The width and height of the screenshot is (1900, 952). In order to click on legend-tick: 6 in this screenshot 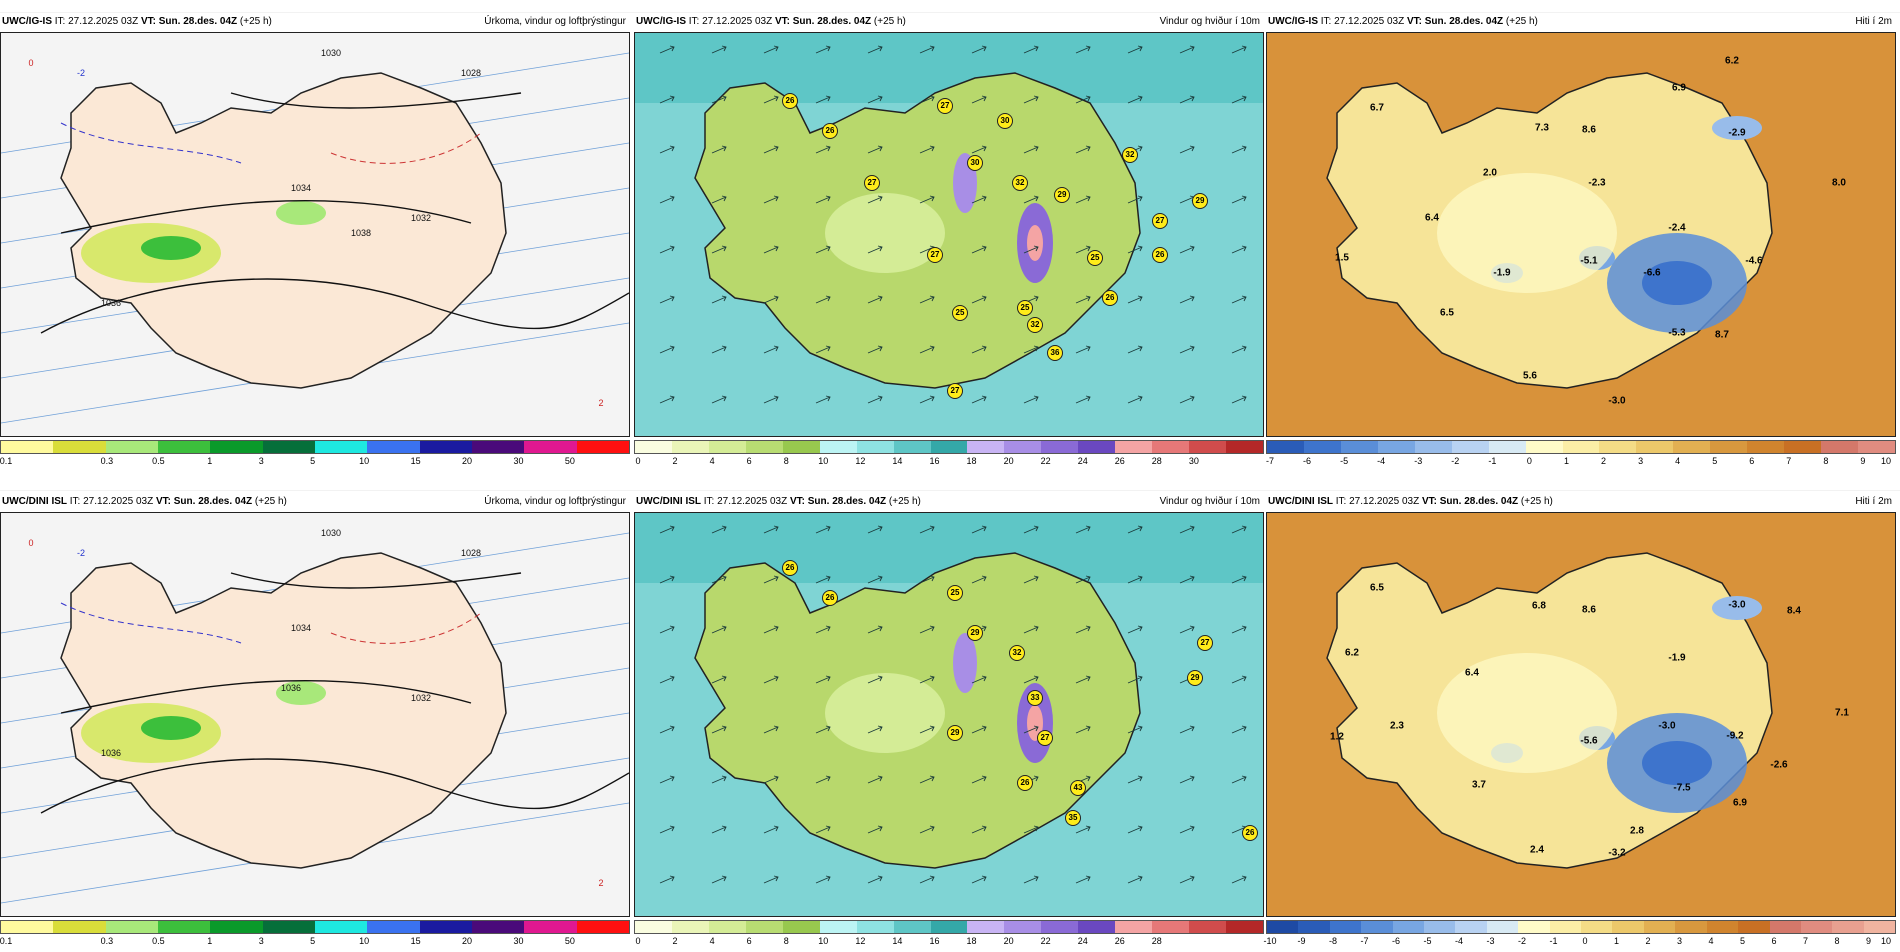, I will do `click(749, 941)`.